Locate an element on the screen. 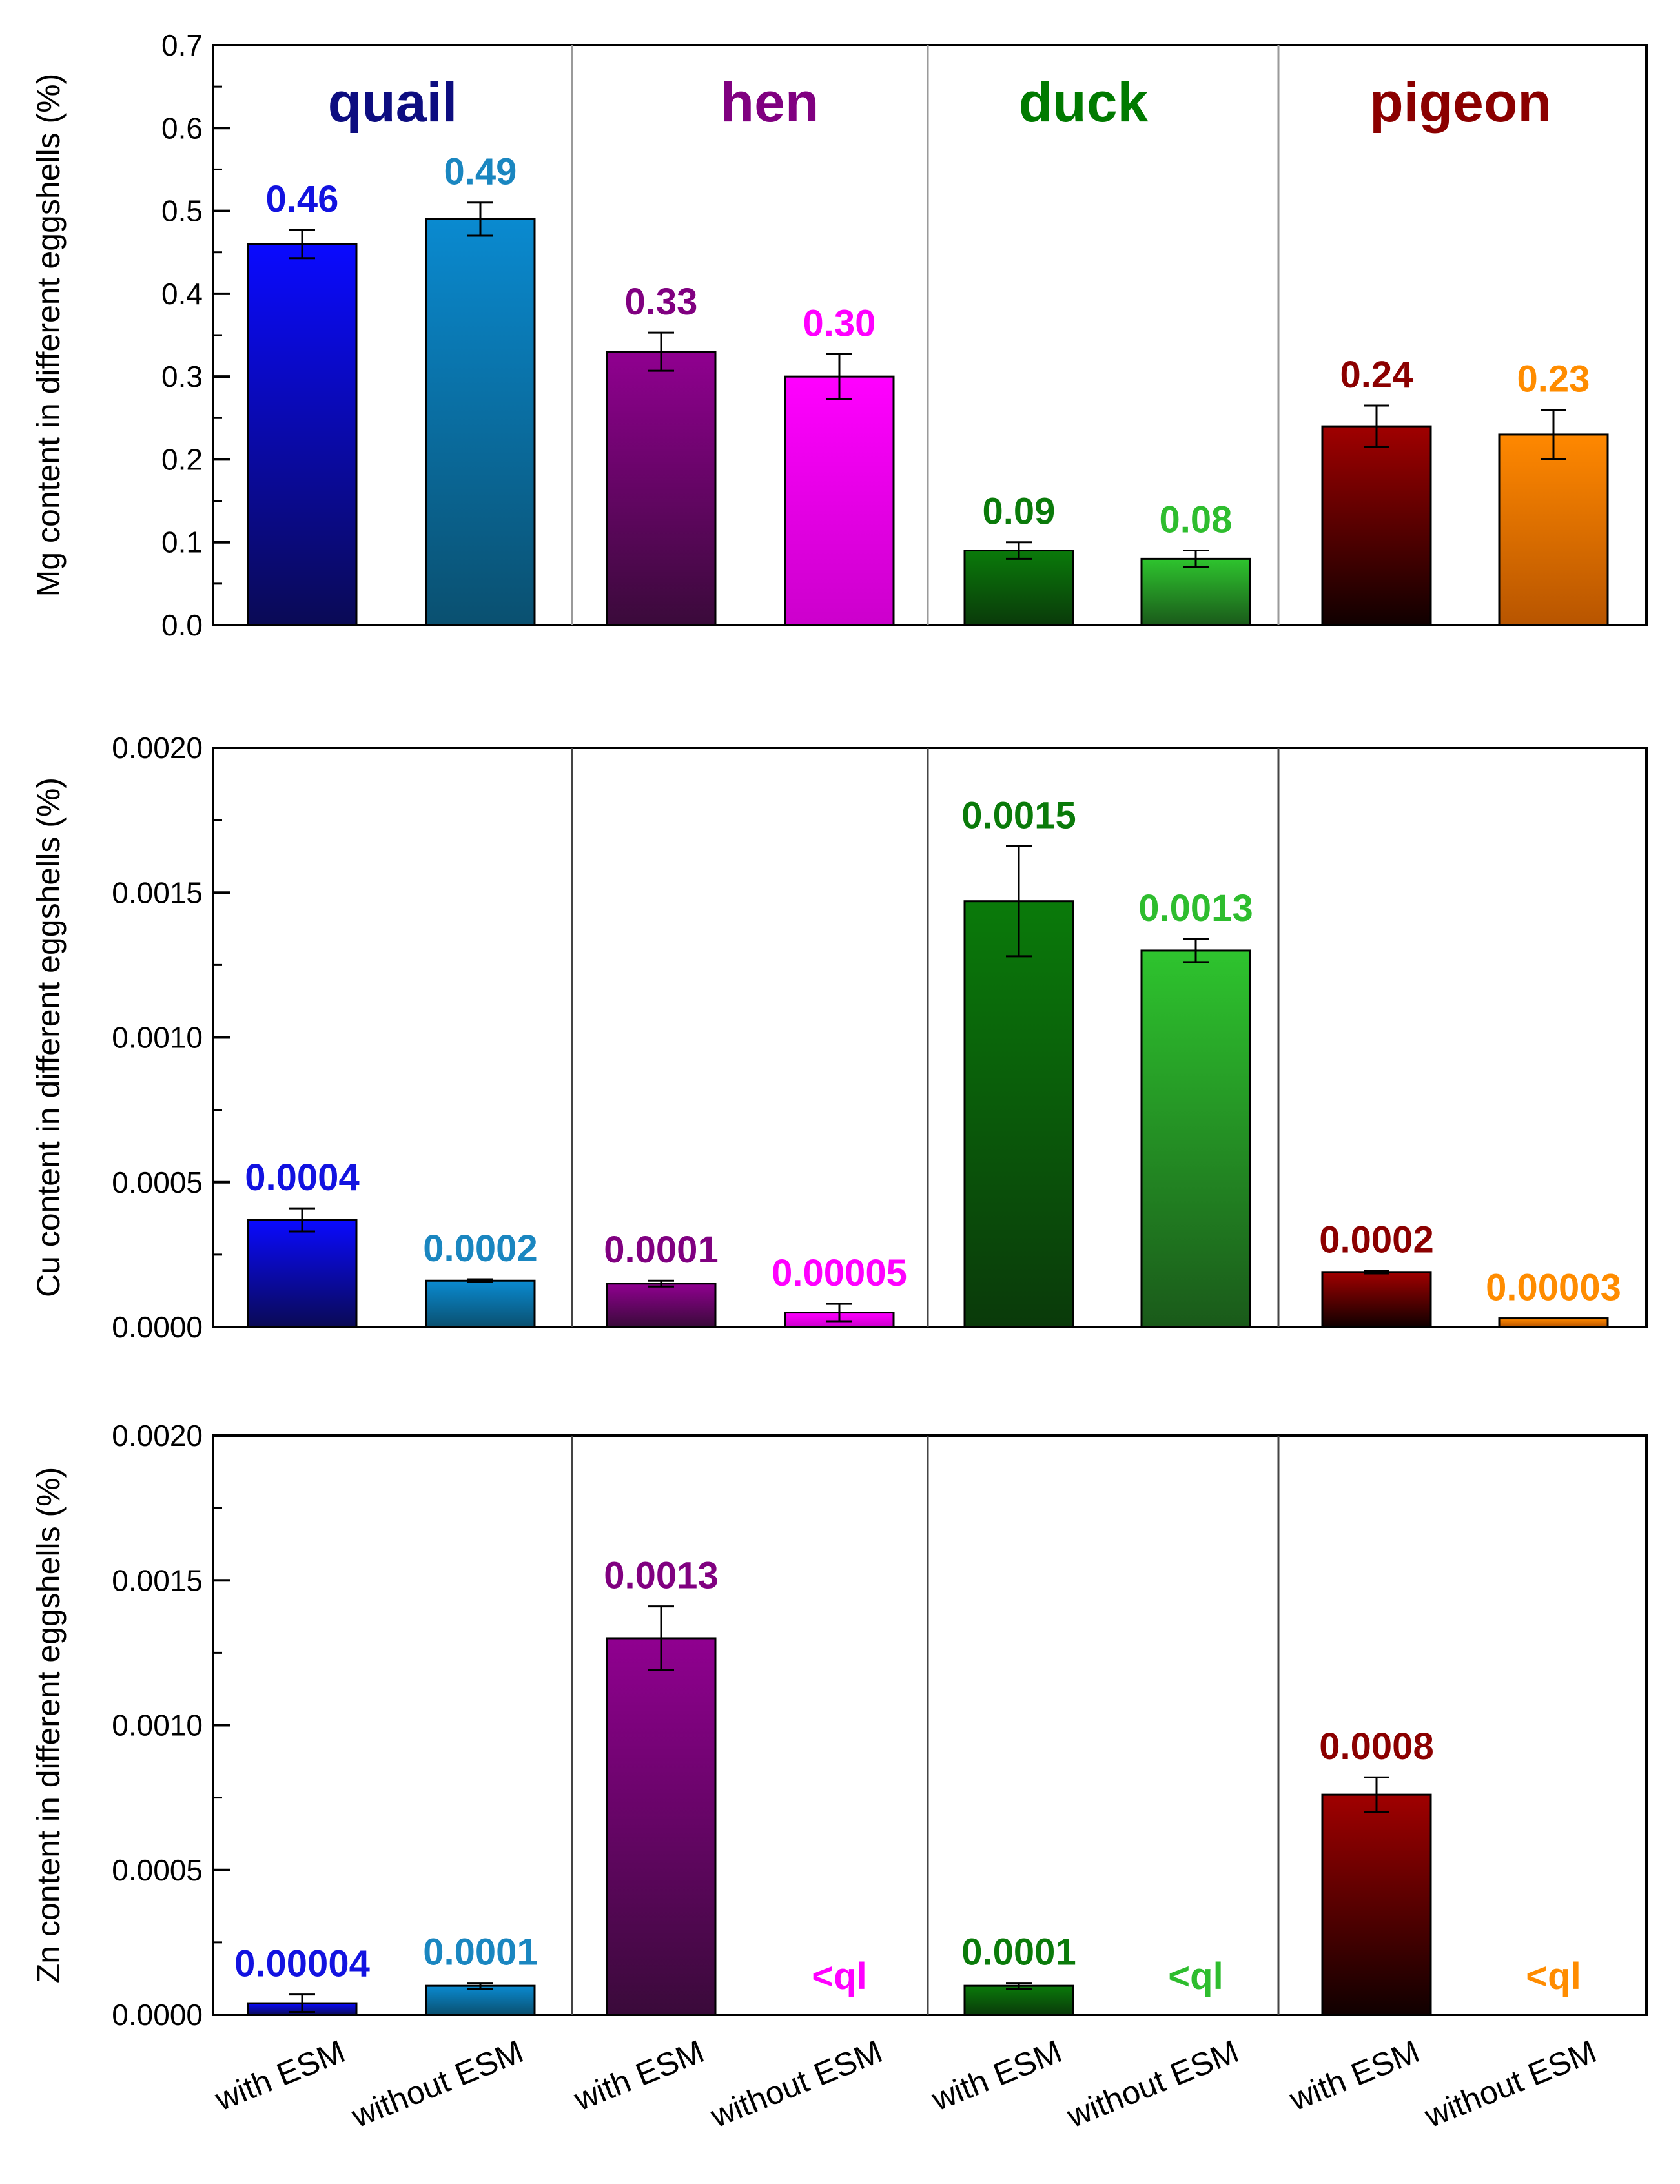 This screenshot has height=2184, width=1680. zn-value-label: 0.0013 is located at coordinates (661, 1576).